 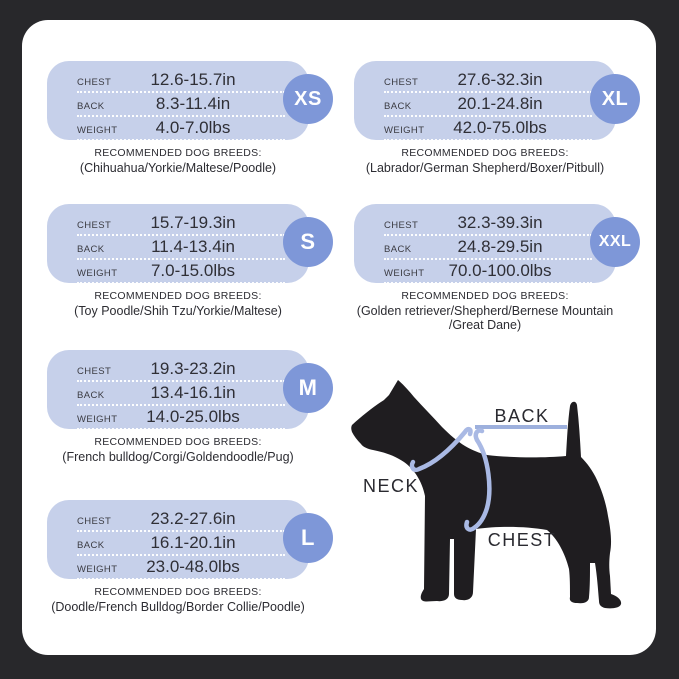 What do you see at coordinates (438, 451) in the screenshot?
I see `neck-strap-line` at bounding box center [438, 451].